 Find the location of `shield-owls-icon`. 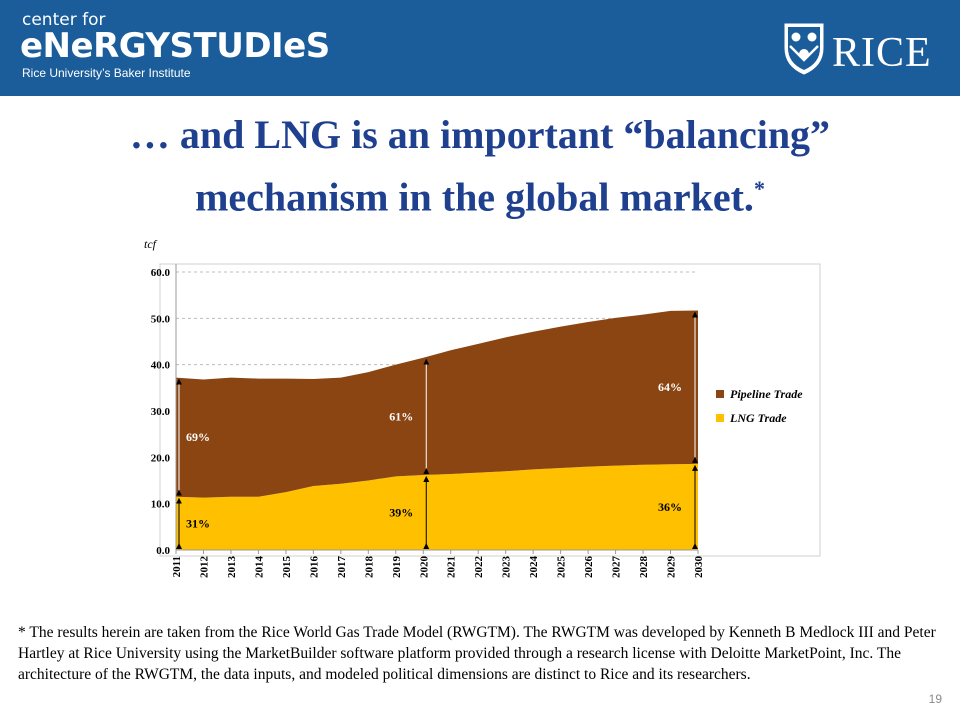

shield-owls-icon is located at coordinates (804, 49).